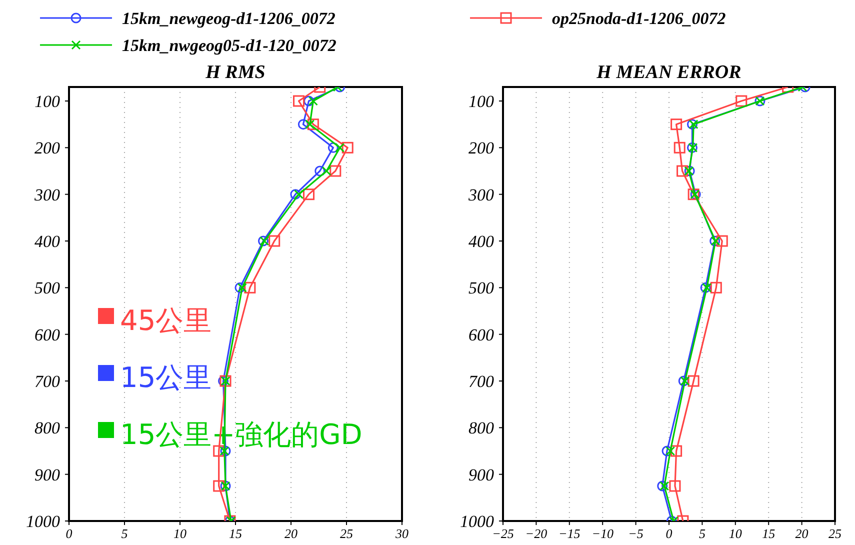 This screenshot has width=855, height=545. I want to click on chart-title: H MEAN ERROR, so click(669, 72).